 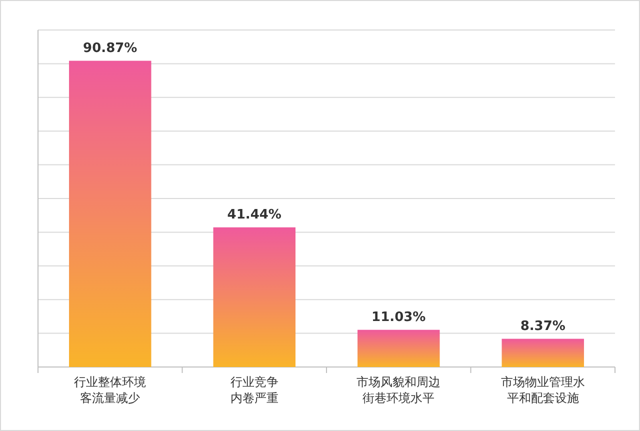 What do you see at coordinates (399, 317) in the screenshot?
I see `data-label: 11.03%` at bounding box center [399, 317].